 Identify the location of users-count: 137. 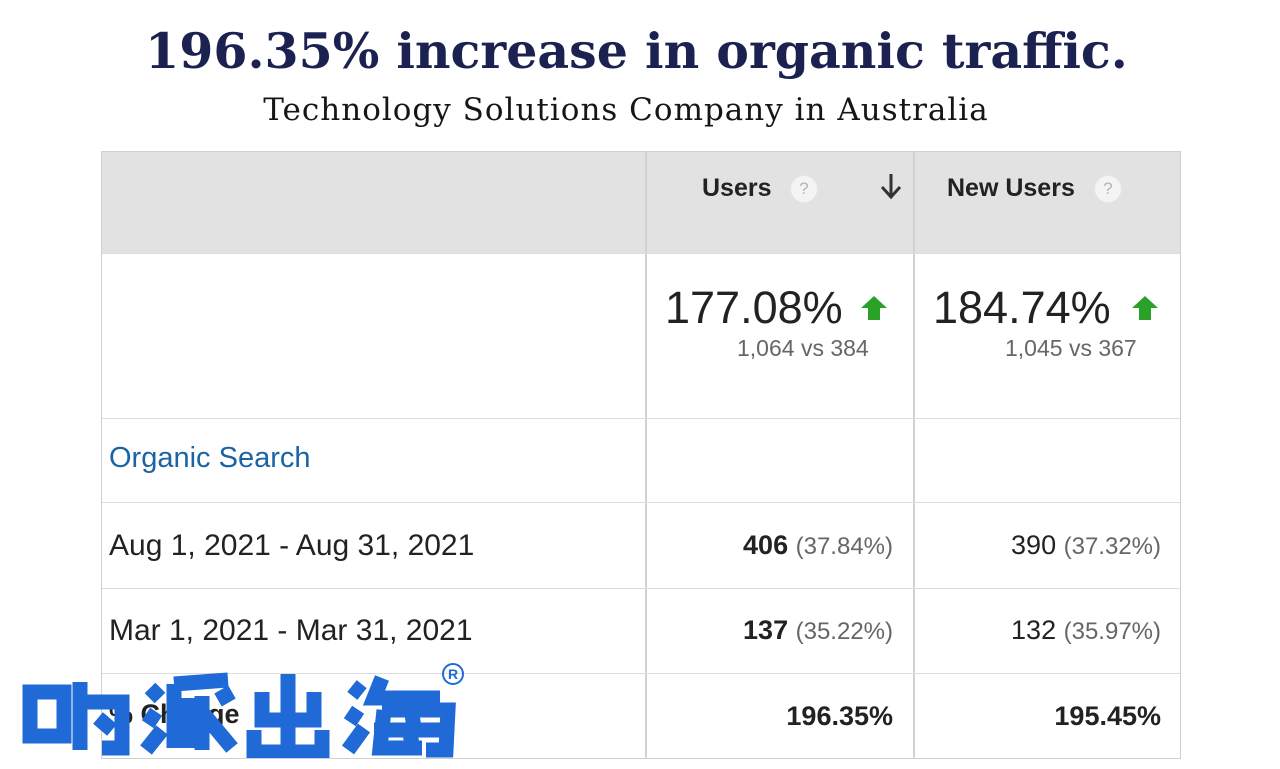
(766, 630).